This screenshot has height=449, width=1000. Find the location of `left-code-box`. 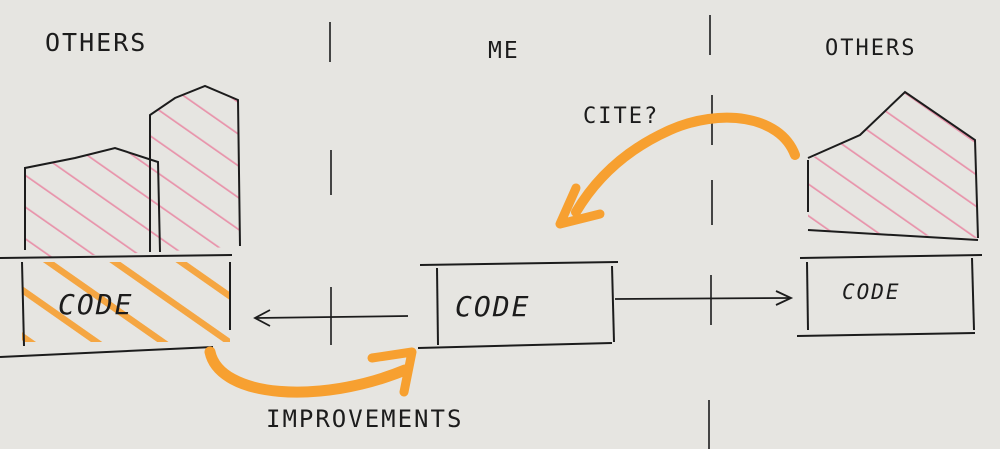

left-code-box is located at coordinates (116, 306).